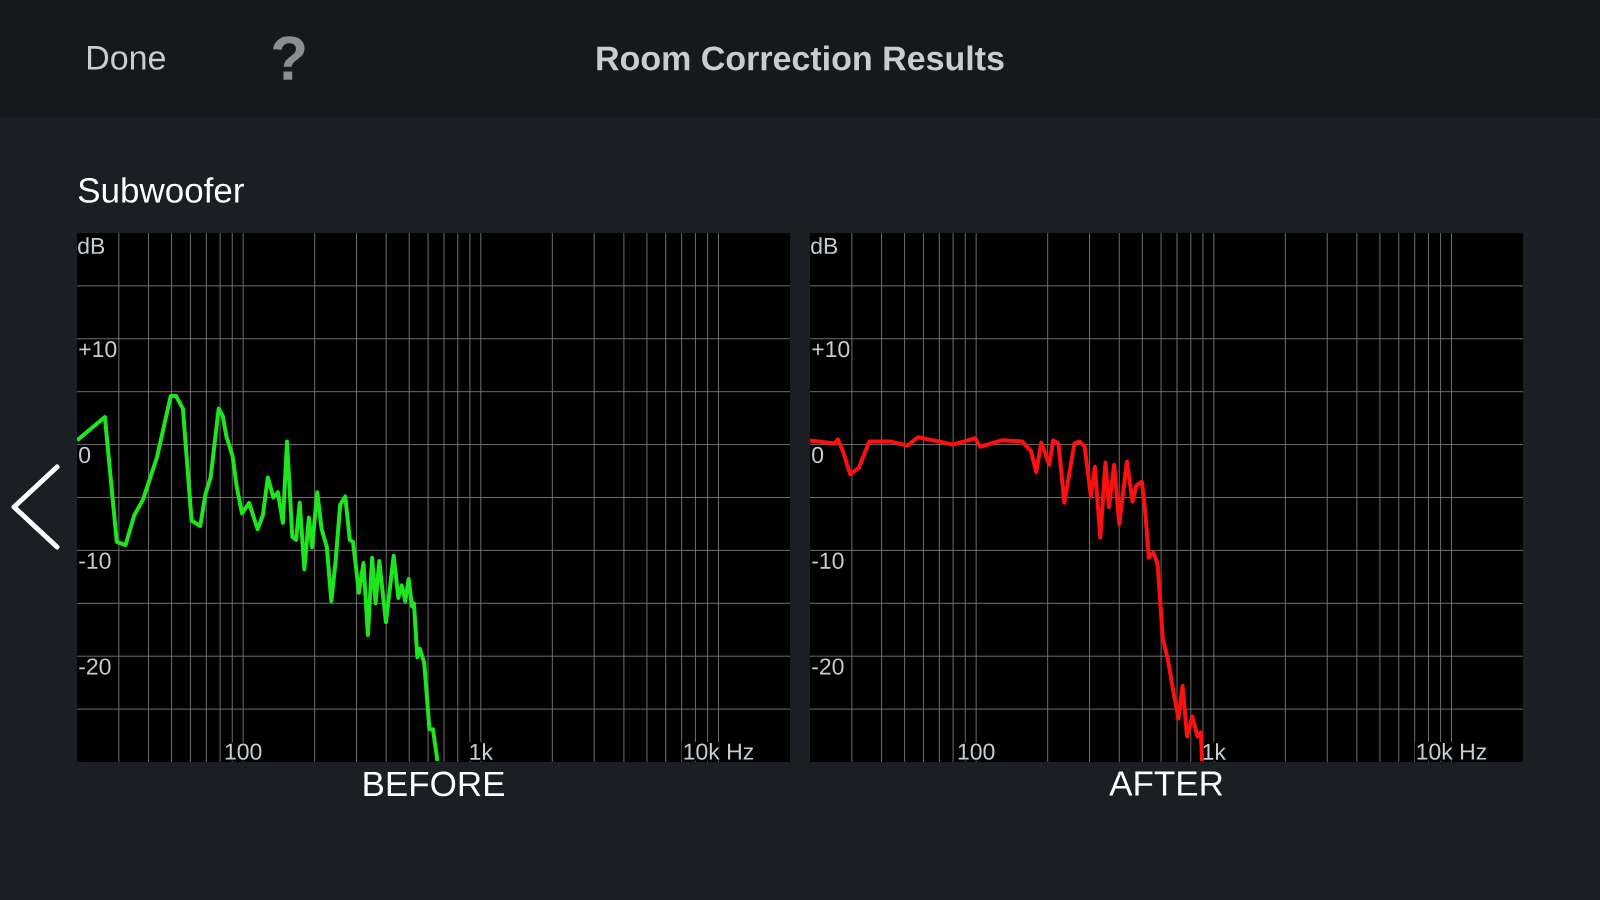 This screenshot has width=1600, height=900. What do you see at coordinates (481, 751) in the screenshot?
I see `x-tick-label: 1k` at bounding box center [481, 751].